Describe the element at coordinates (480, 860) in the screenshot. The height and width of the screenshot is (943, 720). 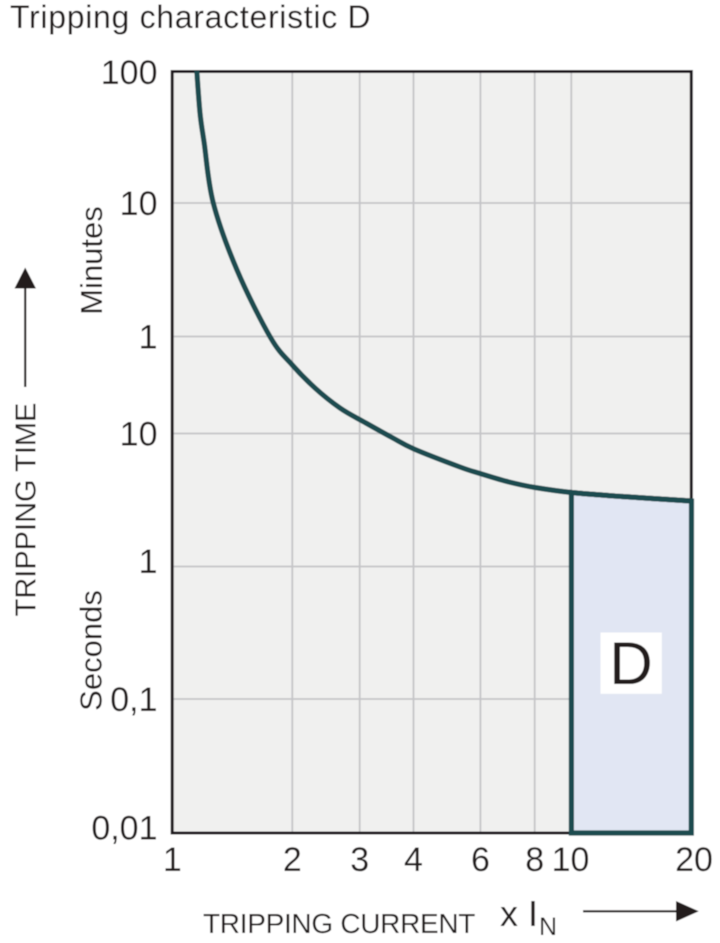
I see `svg-text: 6` at that location.